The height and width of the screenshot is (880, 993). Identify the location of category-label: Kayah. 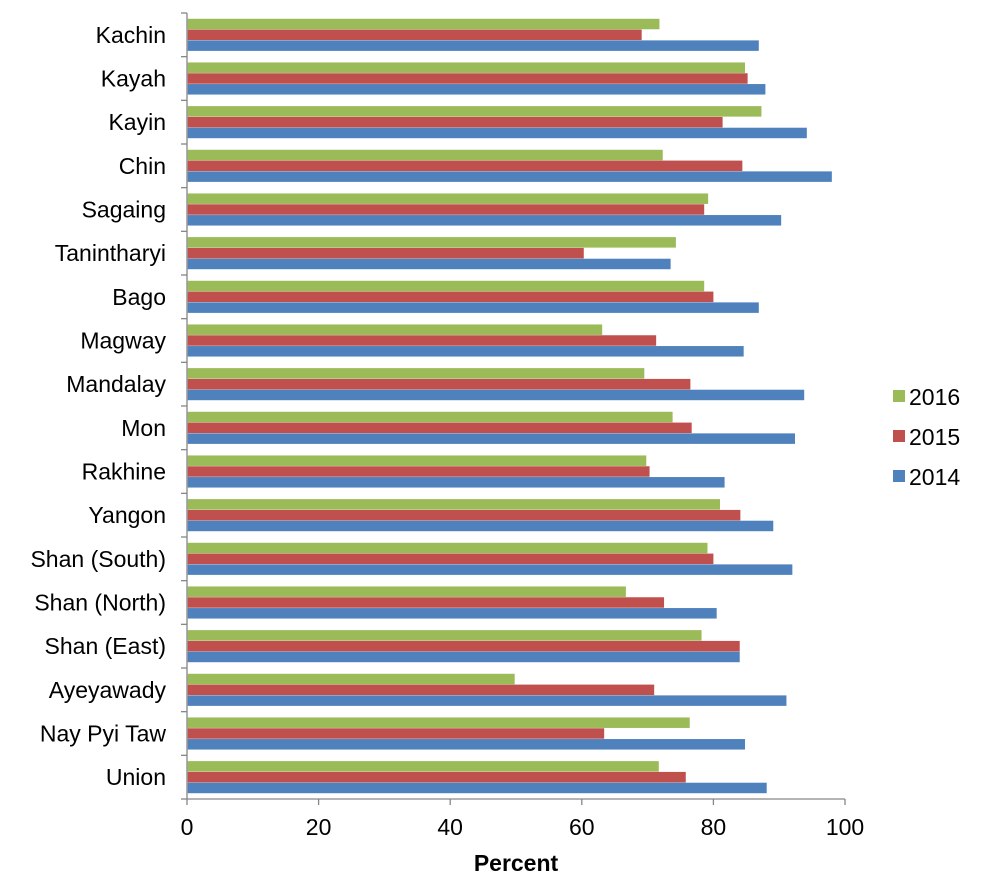
(133, 79).